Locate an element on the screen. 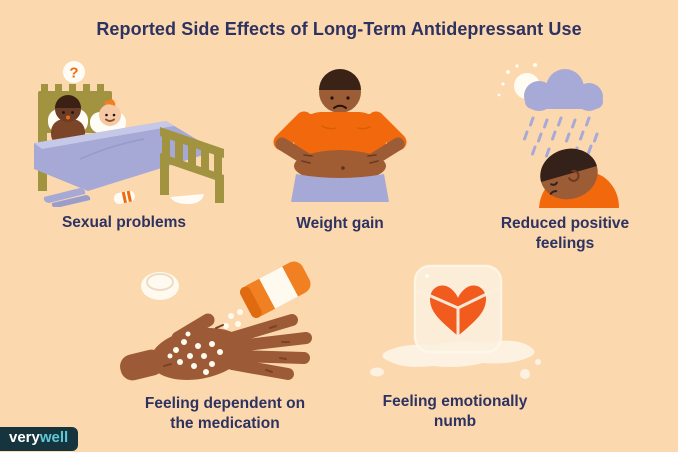  rain-cloud-illustration is located at coordinates (558, 135).